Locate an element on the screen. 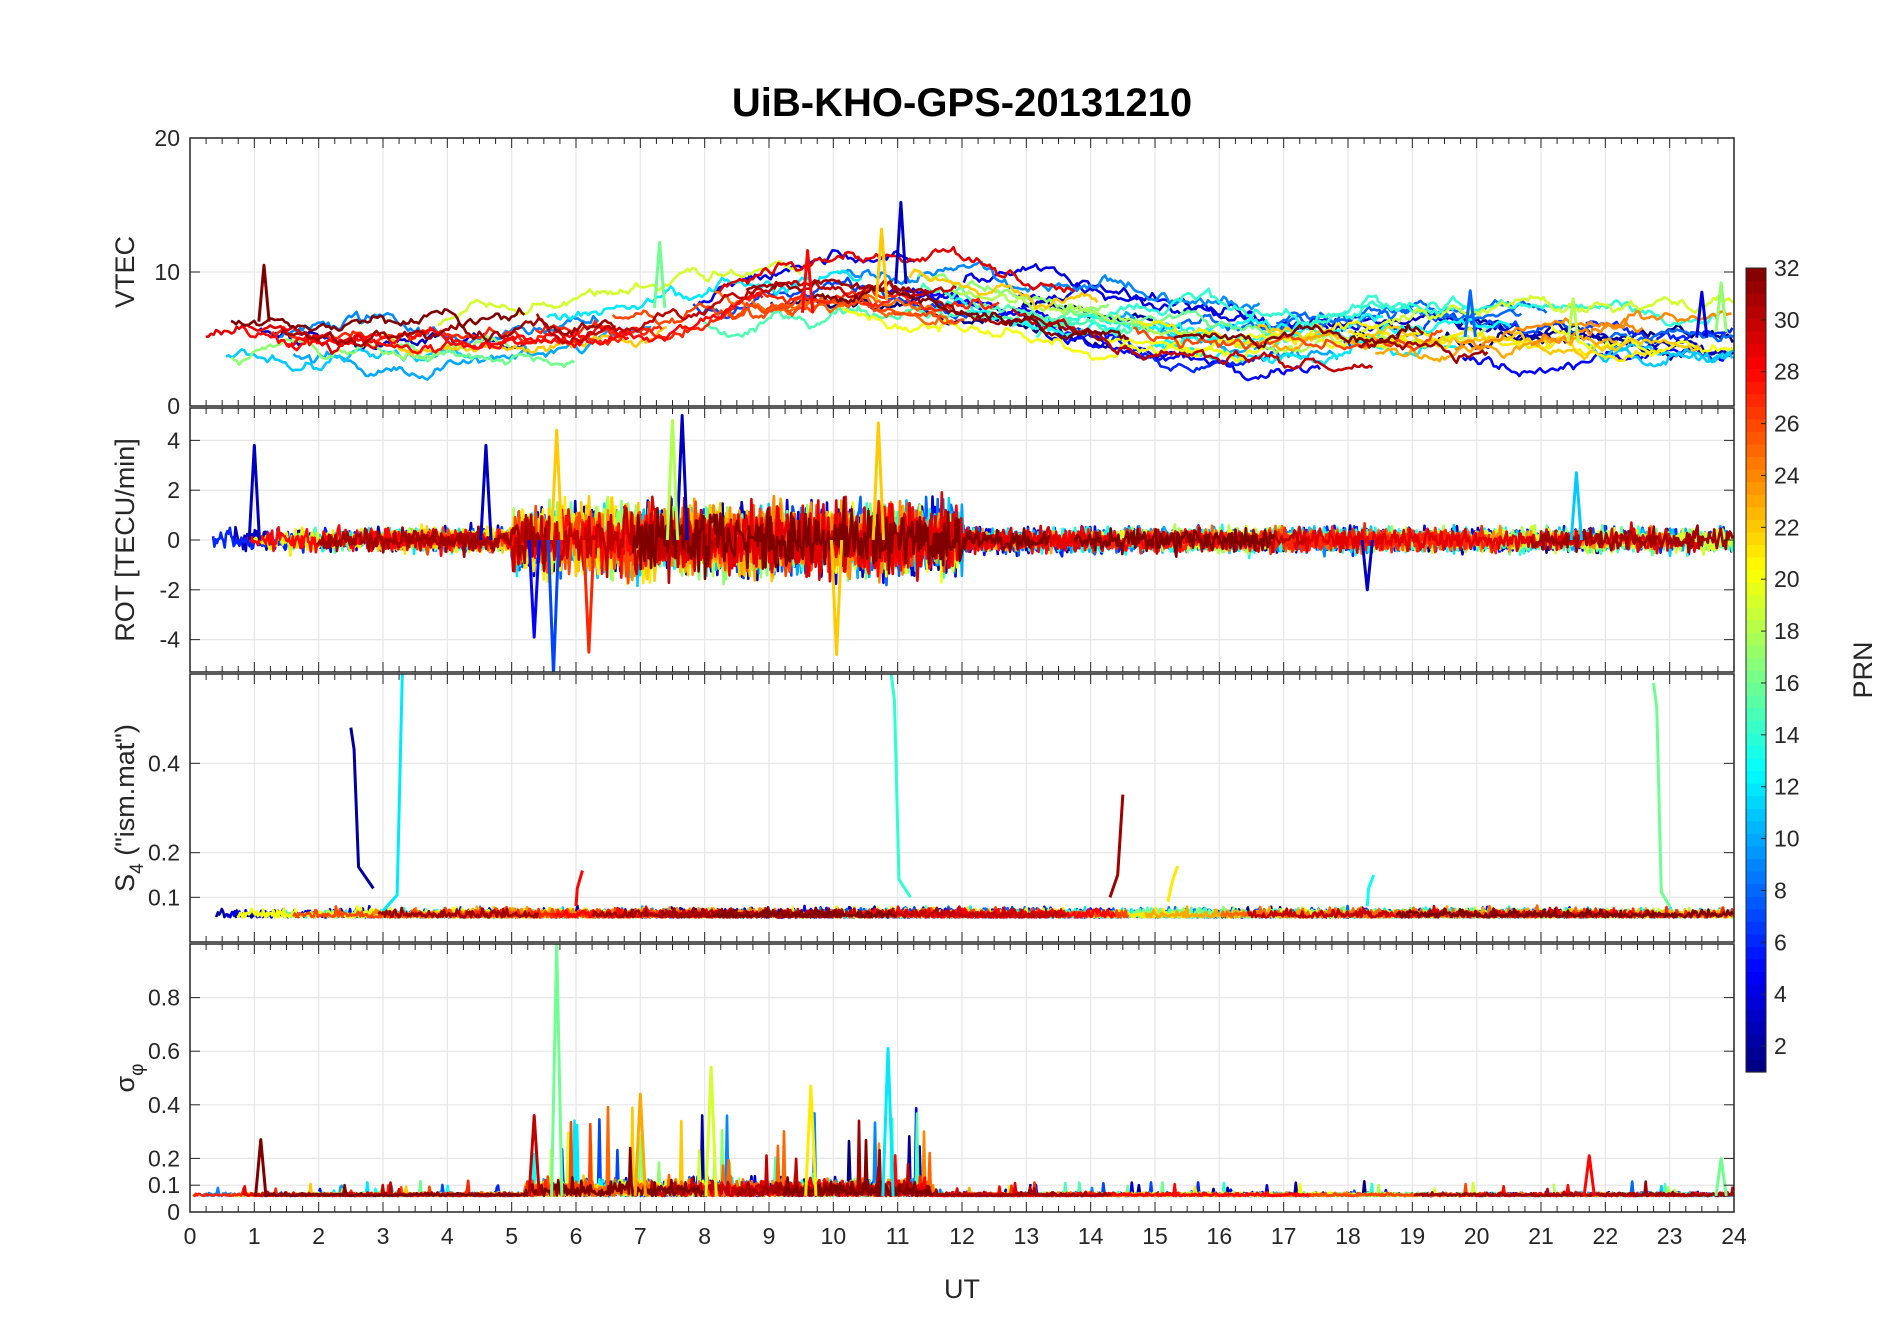 The width and height of the screenshot is (1902, 1330). y-tick-label: 0.8 is located at coordinates (164, 998).